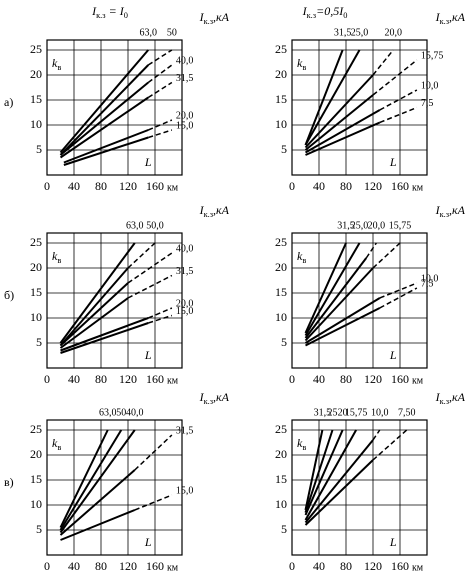 The image size is (469, 575). I want to click on y-tick-label: 5, so click(39, 149).